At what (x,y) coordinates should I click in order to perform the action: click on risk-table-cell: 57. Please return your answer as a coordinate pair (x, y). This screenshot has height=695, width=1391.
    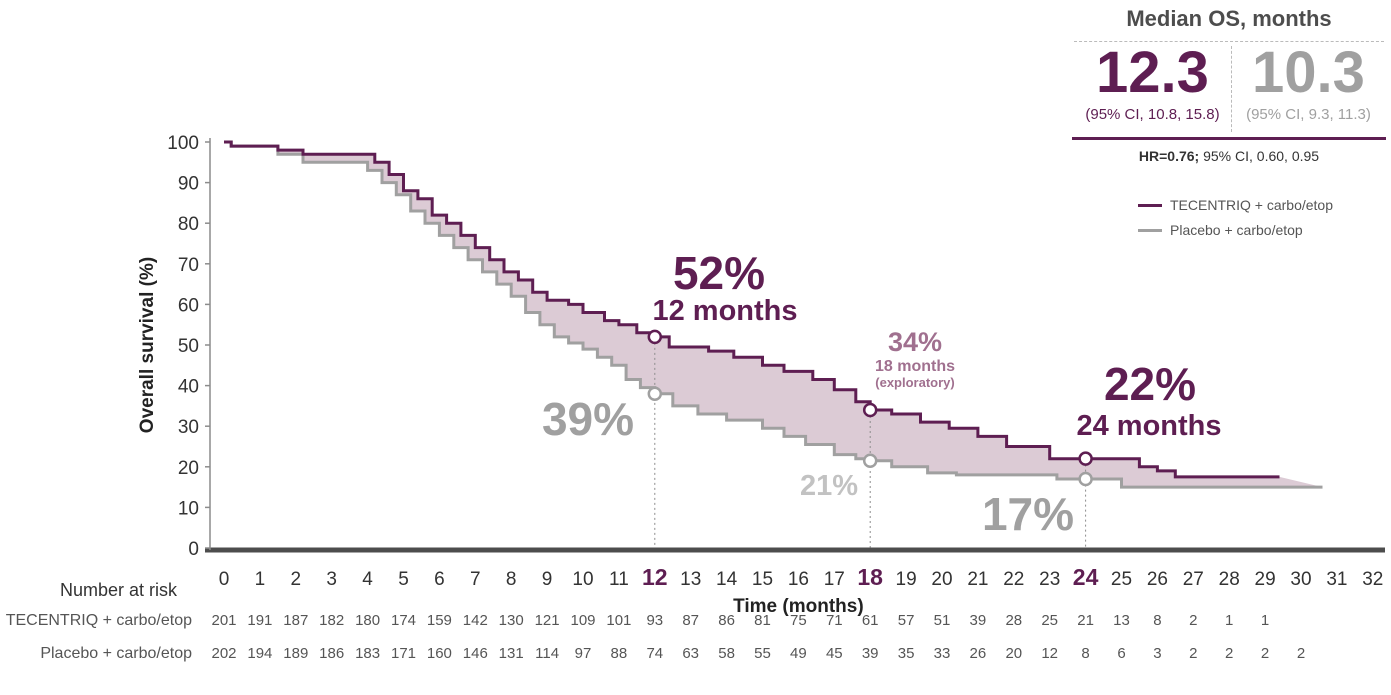
    Looking at the image, I should click on (906, 620).